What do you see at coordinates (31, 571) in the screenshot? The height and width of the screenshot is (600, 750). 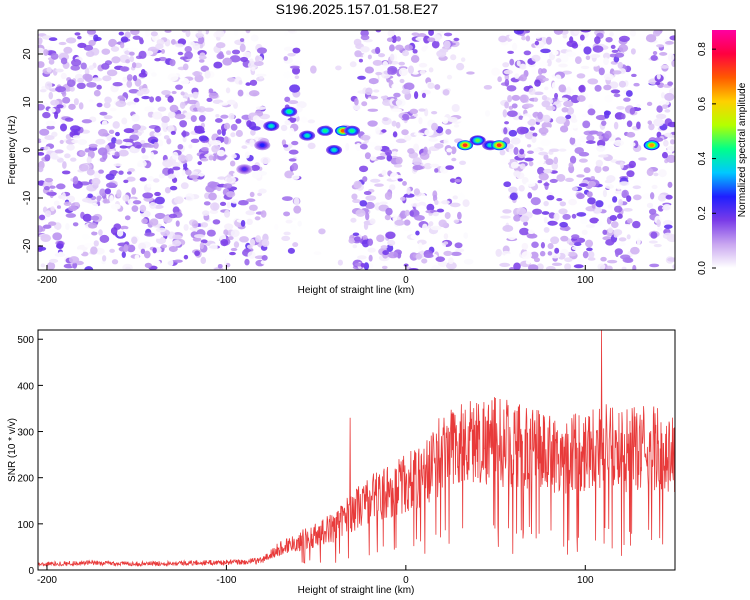 I see `snr-y-tick-label: 0` at bounding box center [31, 571].